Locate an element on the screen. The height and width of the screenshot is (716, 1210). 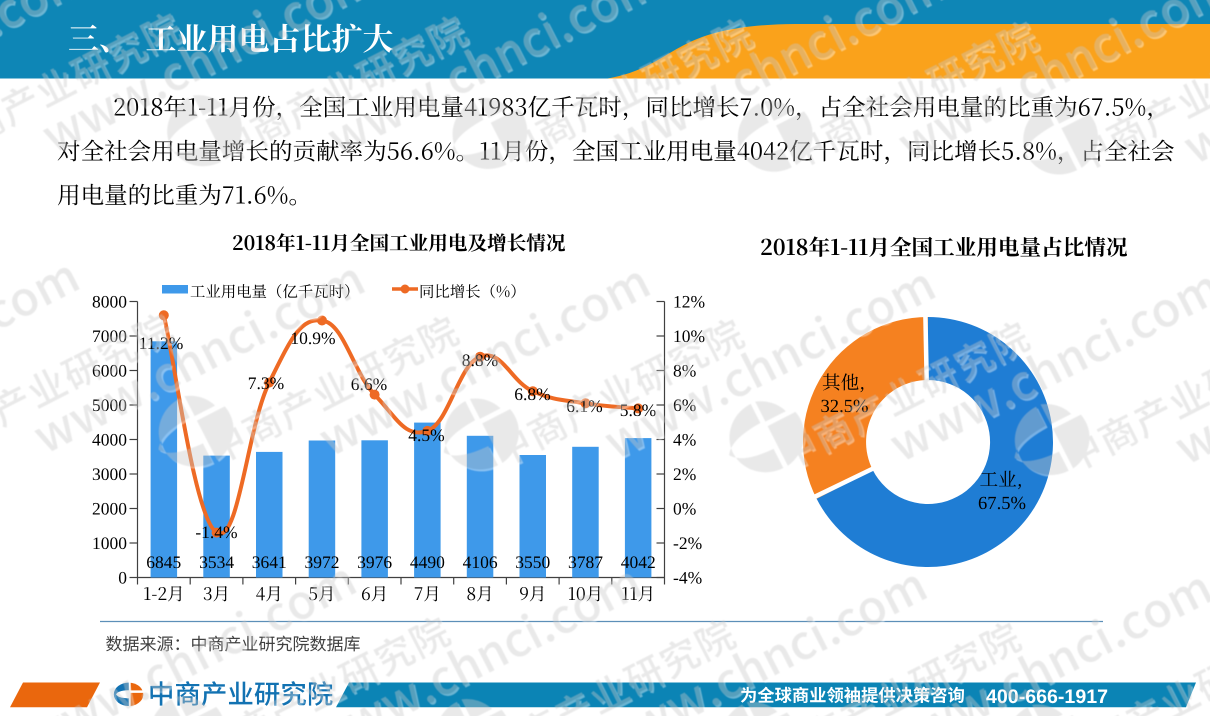
svg-text: 3972 is located at coordinates (322, 562).